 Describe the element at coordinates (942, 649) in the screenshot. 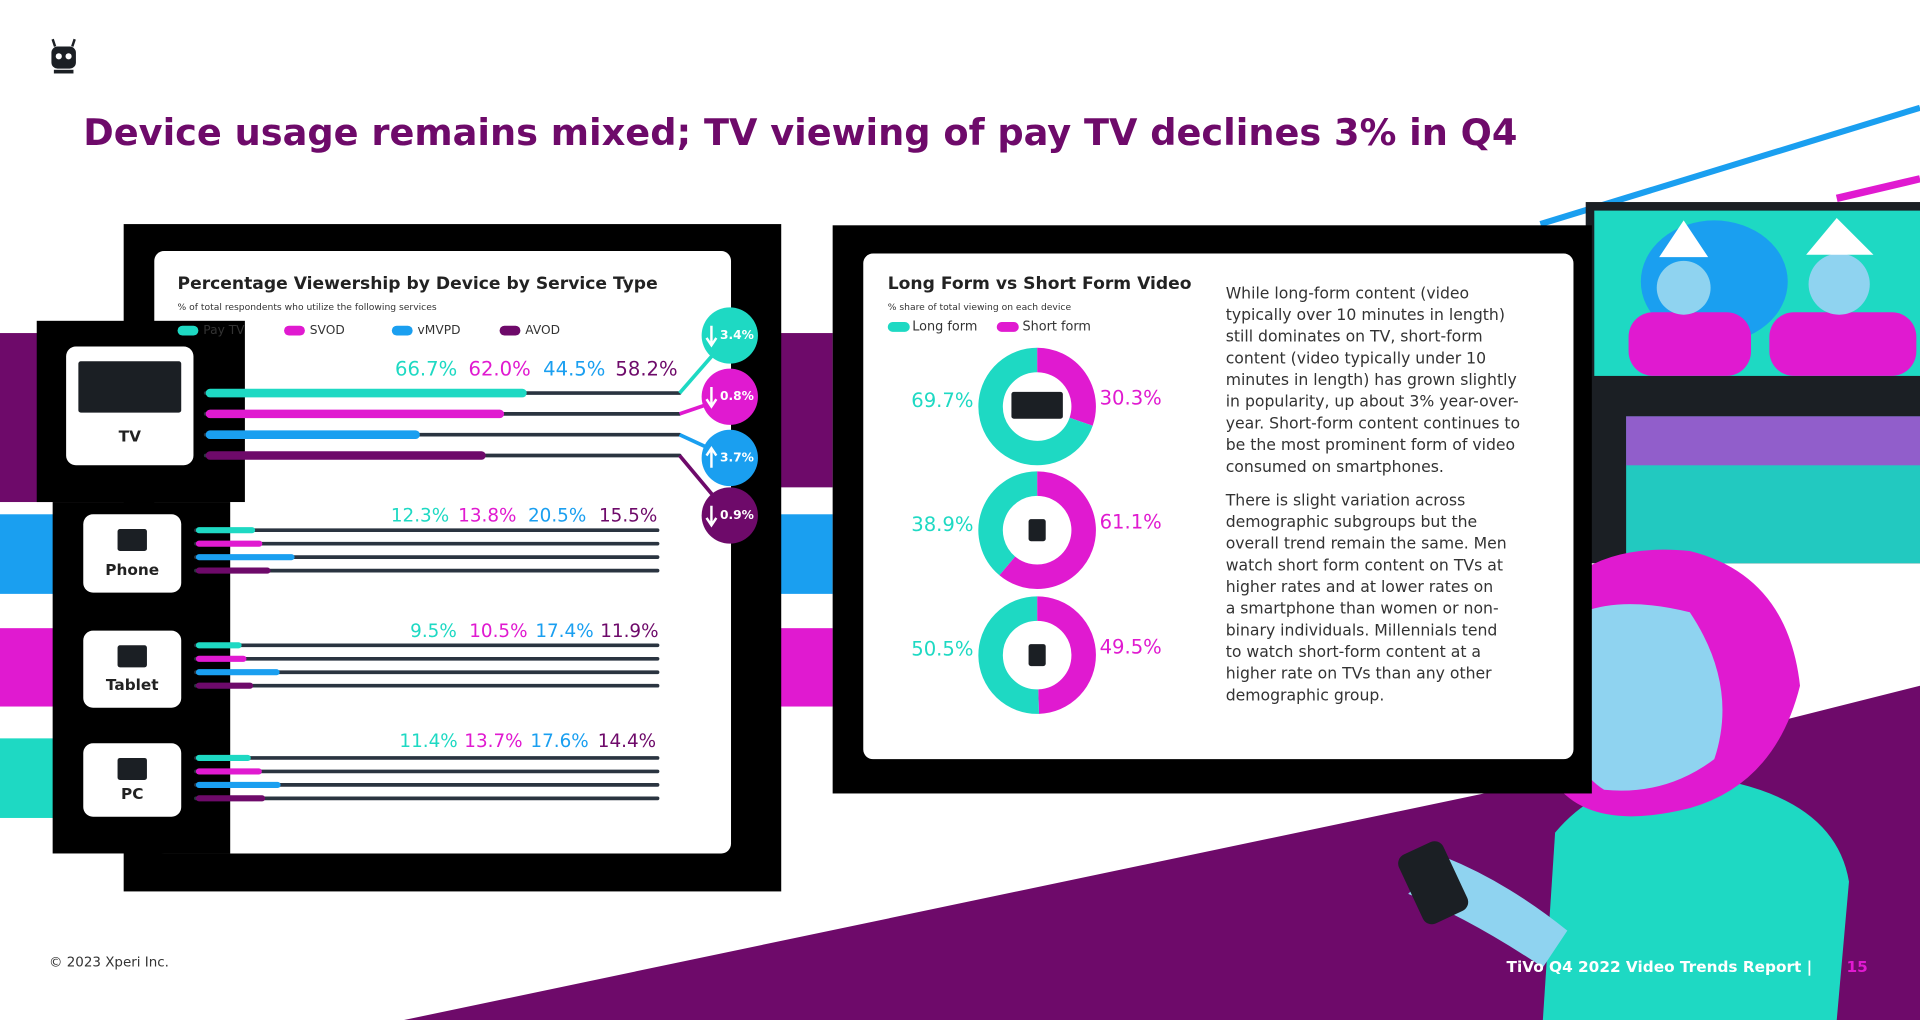

I see `value-label: 50.5%` at that location.